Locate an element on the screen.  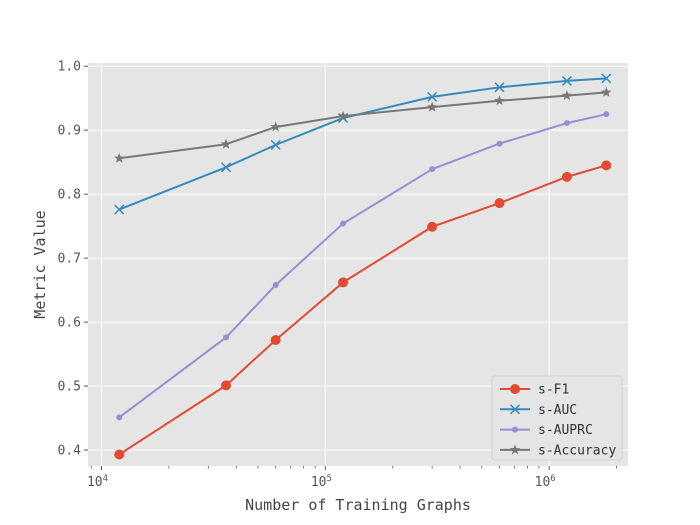
legend-entry-s-auc: s-AUC is located at coordinates (538, 410).